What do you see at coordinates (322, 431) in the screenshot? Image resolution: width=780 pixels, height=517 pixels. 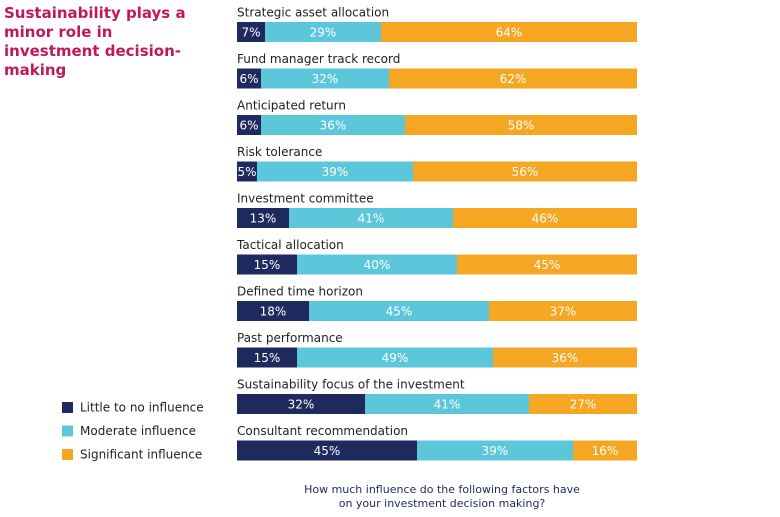 I see `category-label: Consultant recommendation` at bounding box center [322, 431].